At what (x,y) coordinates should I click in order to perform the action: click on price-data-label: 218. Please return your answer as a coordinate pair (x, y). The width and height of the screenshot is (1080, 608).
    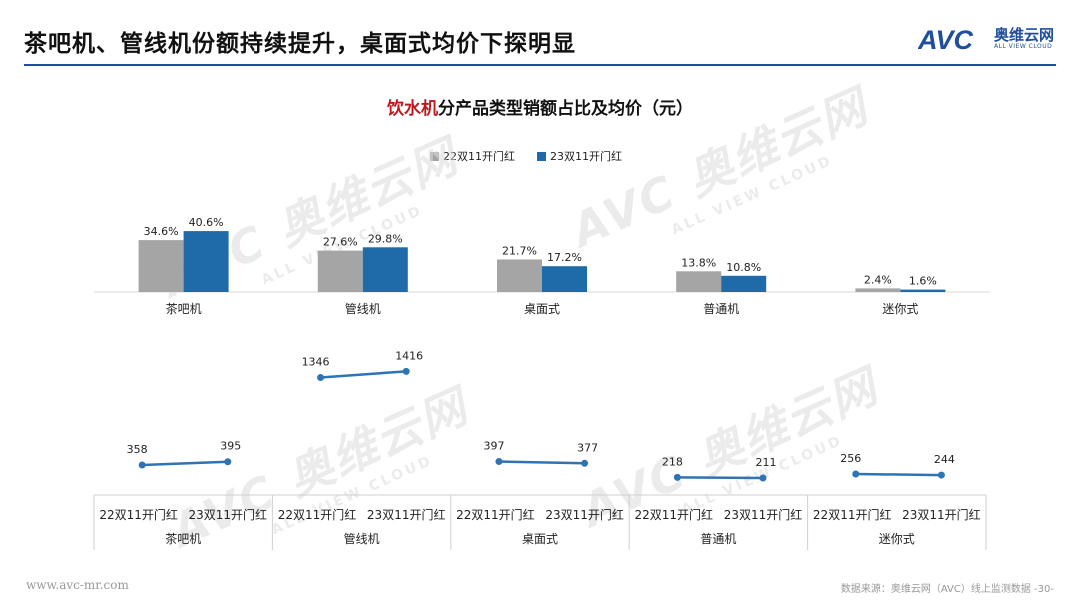
    Looking at the image, I should click on (672, 461).